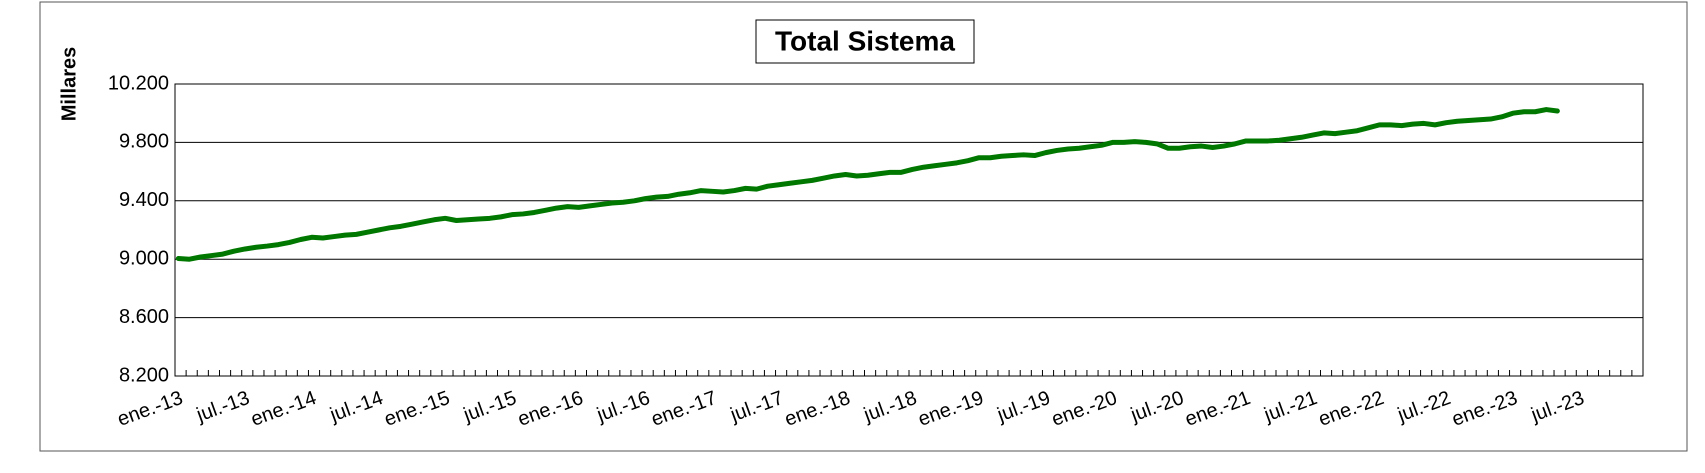 The width and height of the screenshot is (1705, 473). Describe the element at coordinates (138, 83) in the screenshot. I see `y-tick-label: 10.200` at that location.